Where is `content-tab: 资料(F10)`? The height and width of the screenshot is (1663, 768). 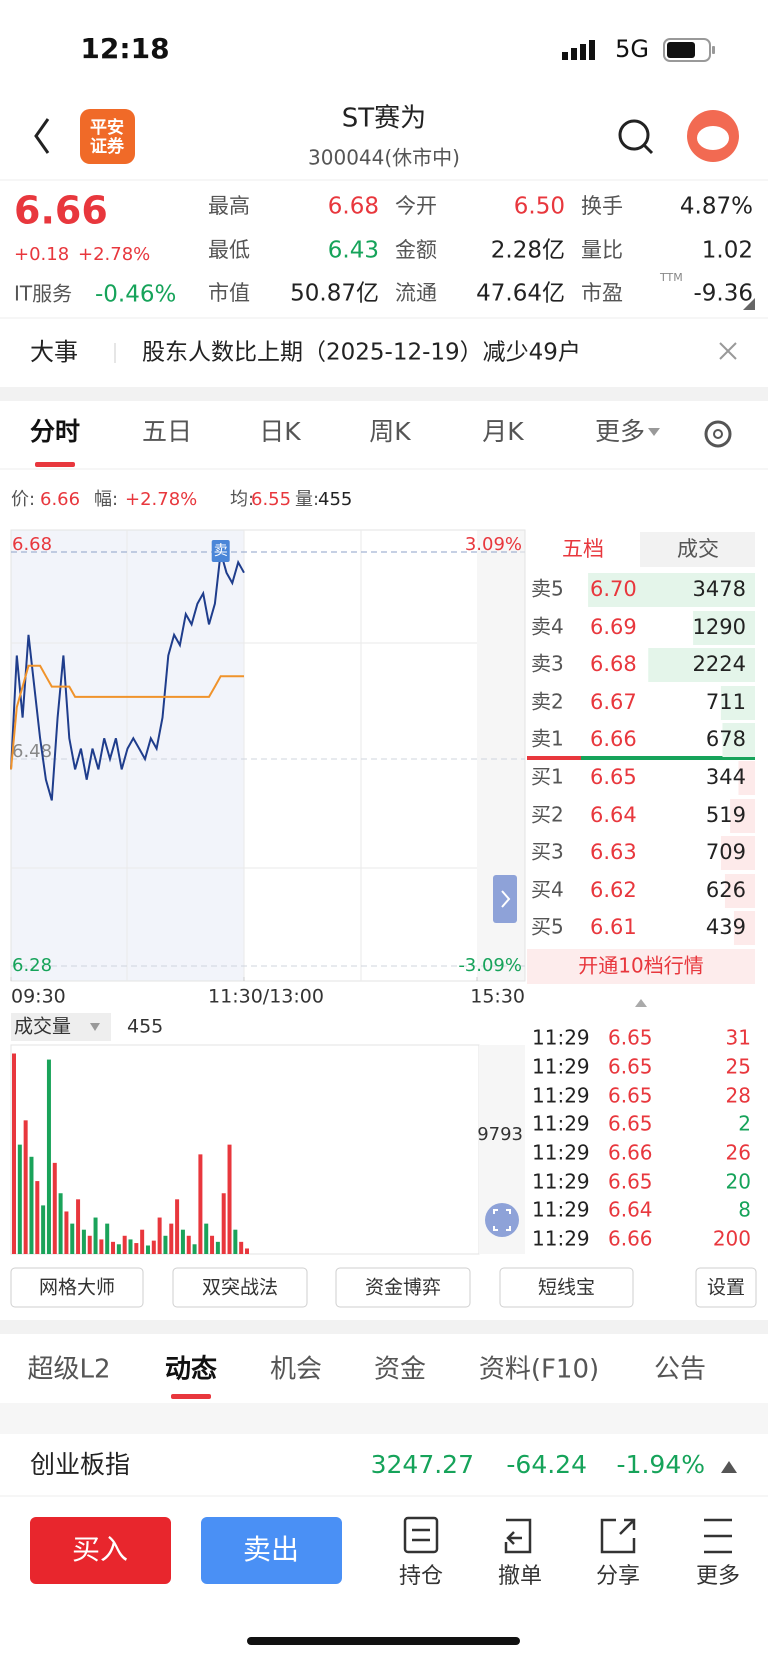
content-tab: 资料(F10) is located at coordinates (539, 1370).